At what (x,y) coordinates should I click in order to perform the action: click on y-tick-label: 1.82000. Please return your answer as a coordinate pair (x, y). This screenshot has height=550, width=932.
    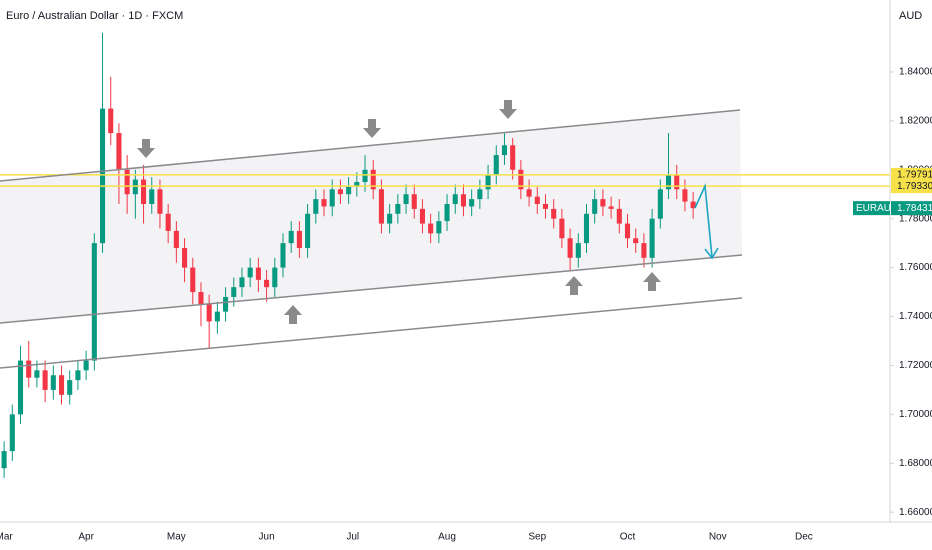
    Looking at the image, I should click on (915, 120).